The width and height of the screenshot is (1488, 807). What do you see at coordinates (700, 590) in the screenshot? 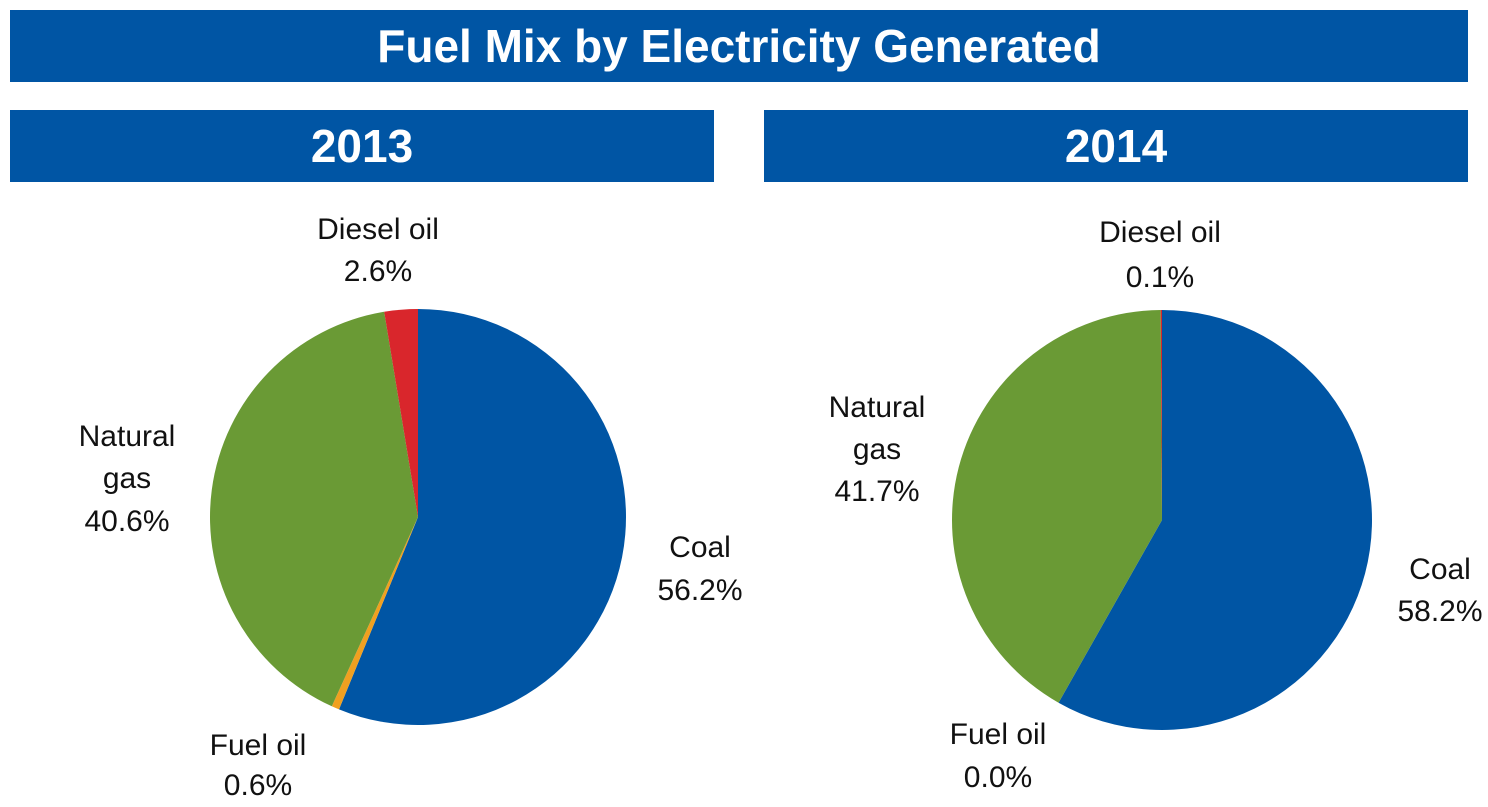
I see `value-label: 56.2%` at bounding box center [700, 590].